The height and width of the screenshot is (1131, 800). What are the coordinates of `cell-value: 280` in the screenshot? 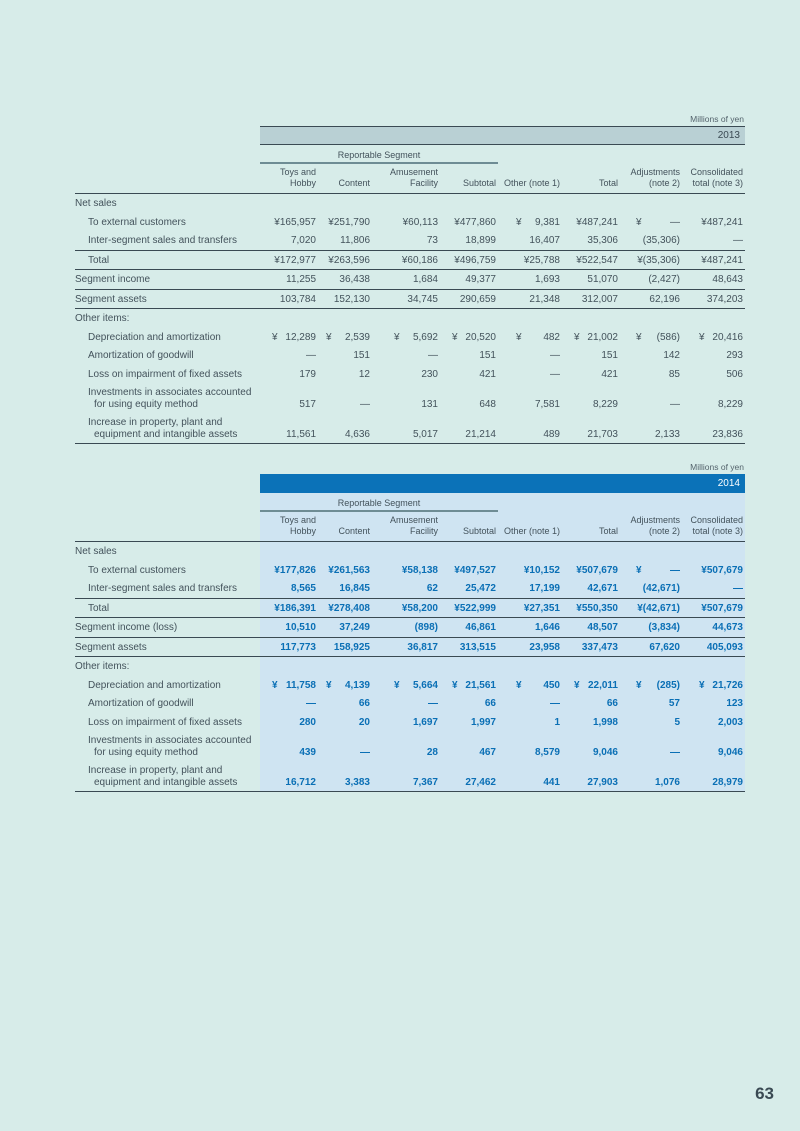 It's located at (289, 721).